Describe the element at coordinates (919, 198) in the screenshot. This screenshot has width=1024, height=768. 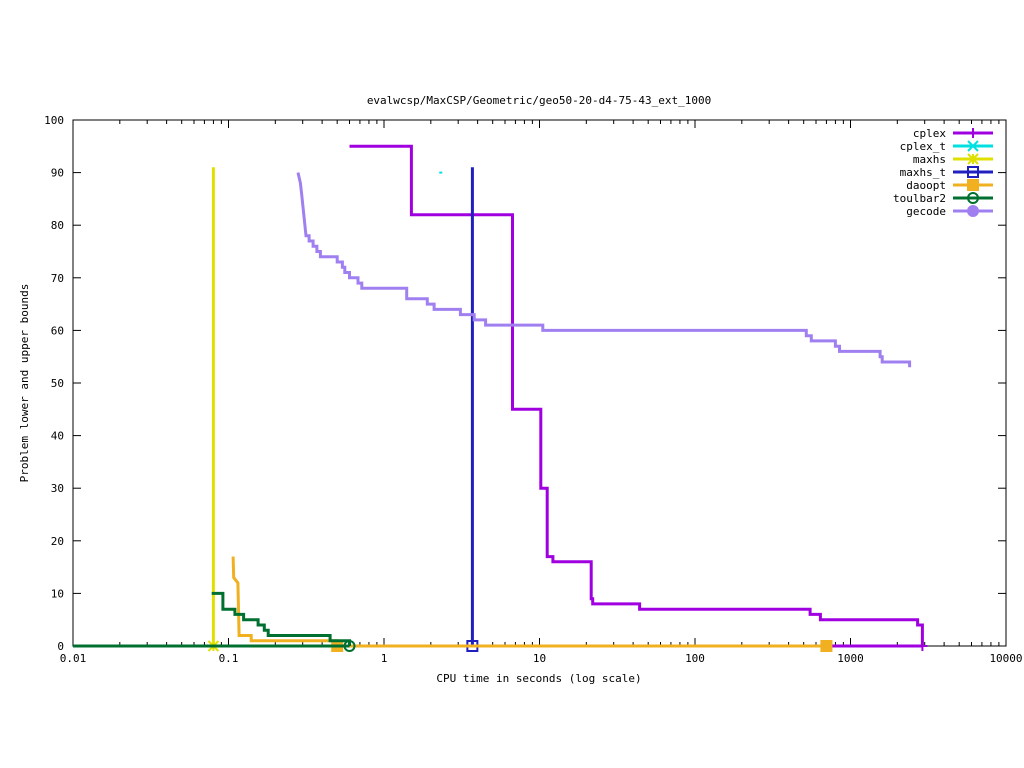
I see `legend-label: toulbar2` at that location.